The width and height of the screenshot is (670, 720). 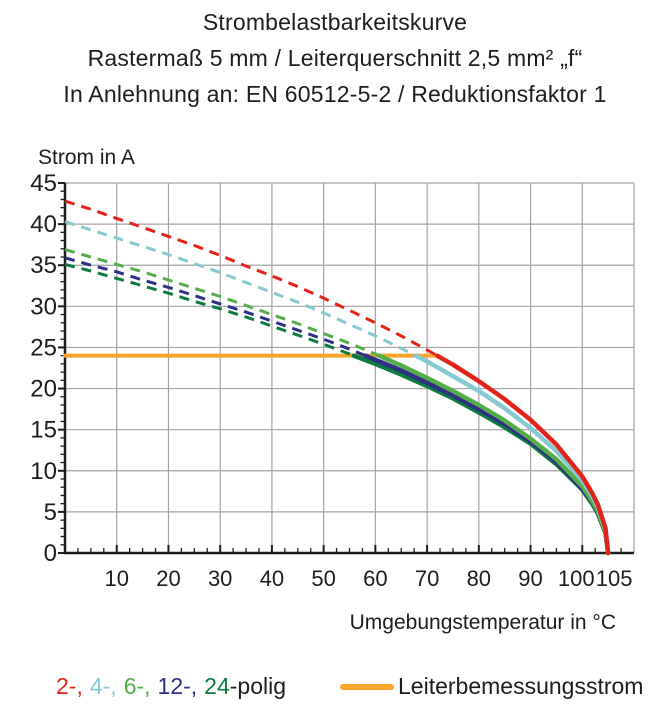 I want to click on legend-pole-item: 12-,, so click(x=177, y=686).